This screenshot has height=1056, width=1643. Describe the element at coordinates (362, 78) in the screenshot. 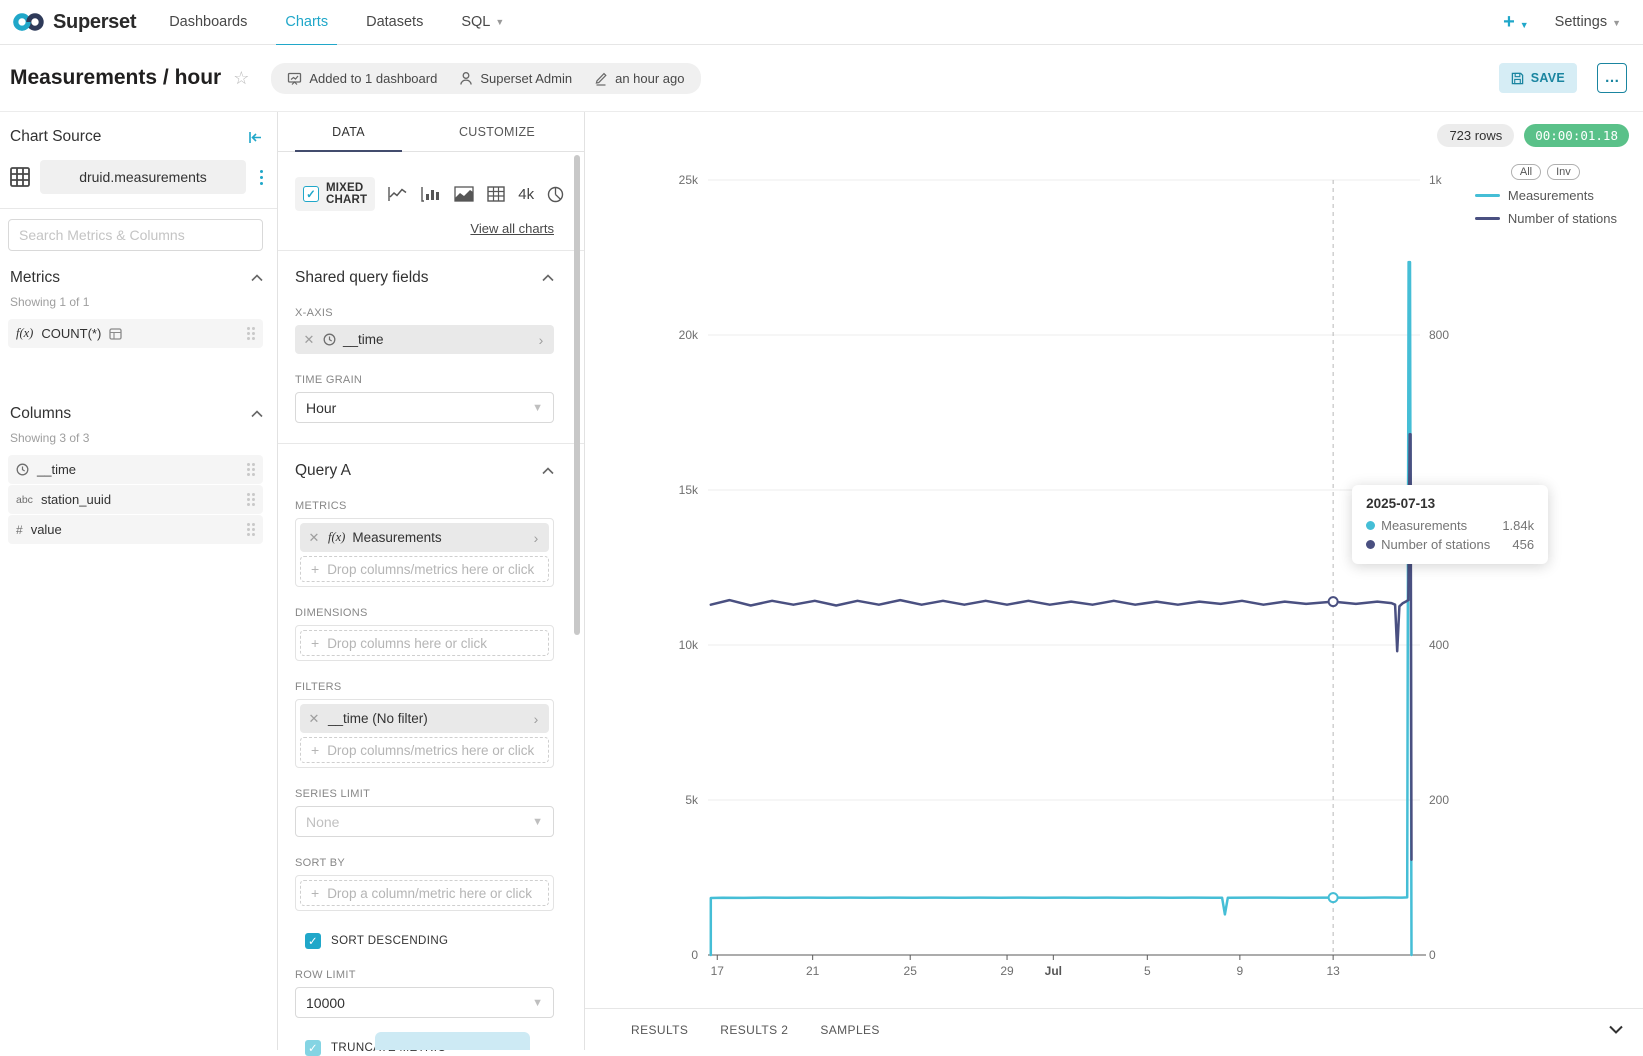

I see `dashboards-badge: Added to 1 dashboard` at that location.